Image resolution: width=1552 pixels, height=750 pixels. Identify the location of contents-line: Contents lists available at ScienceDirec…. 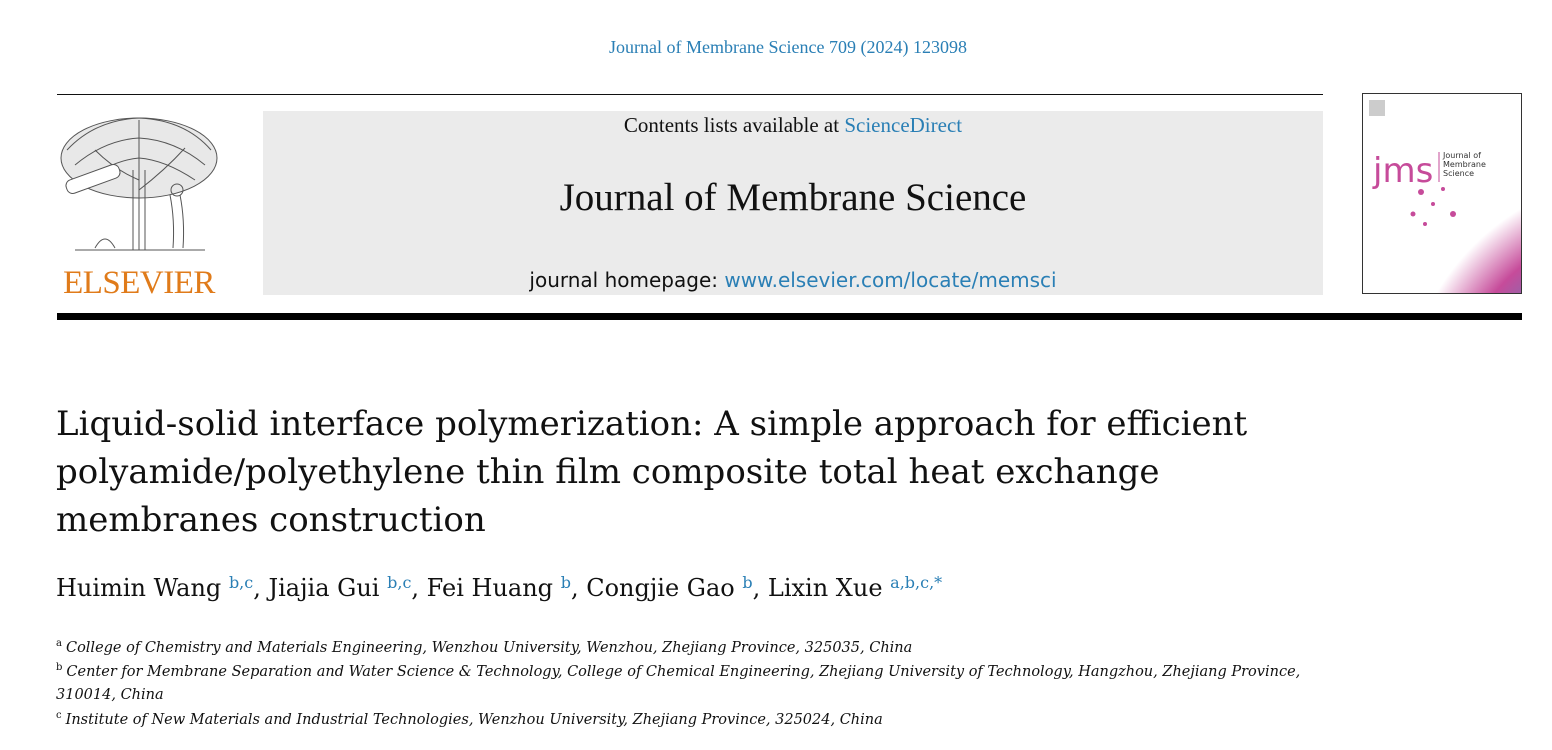
(793, 125).